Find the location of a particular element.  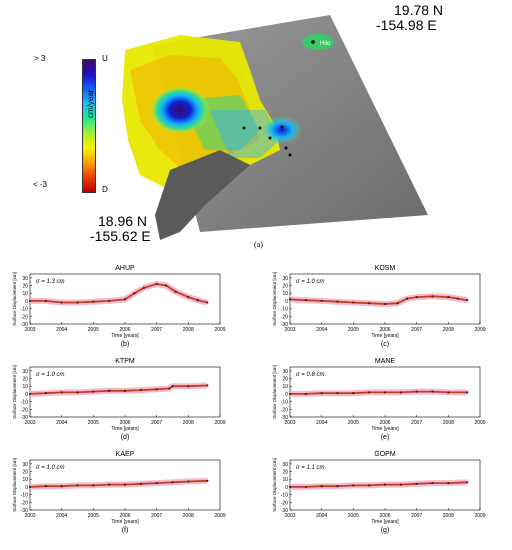

y-tick-label-mane: 0 is located at coordinates (286, 395).